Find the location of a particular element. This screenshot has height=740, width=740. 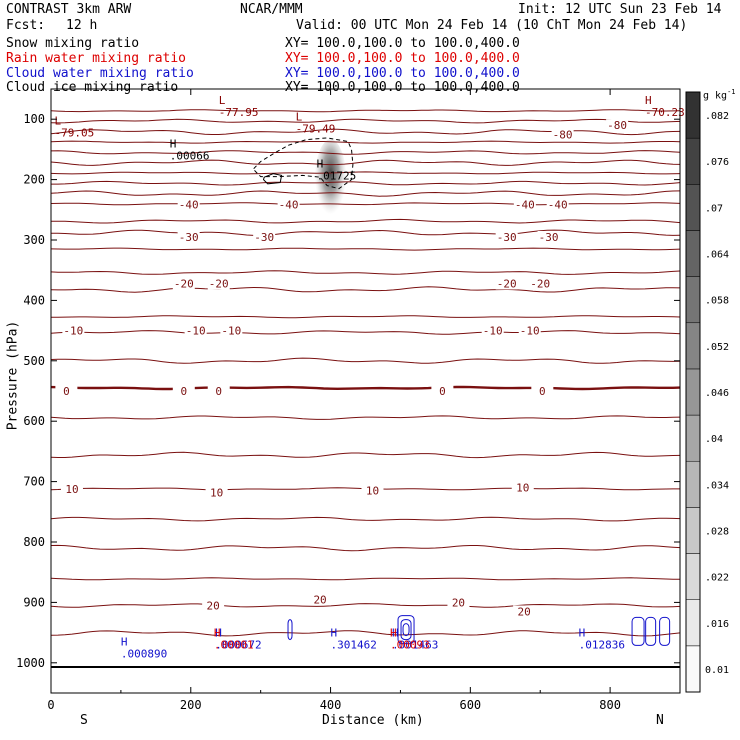

y-tick-label: 800 is located at coordinates (34, 542).